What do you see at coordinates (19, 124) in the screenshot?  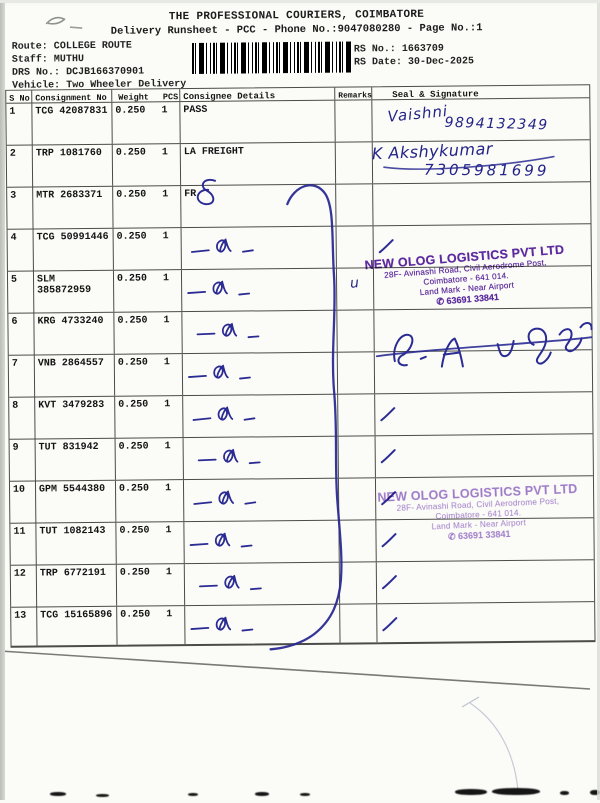 I see `cell-s-no: 1` at bounding box center [19, 124].